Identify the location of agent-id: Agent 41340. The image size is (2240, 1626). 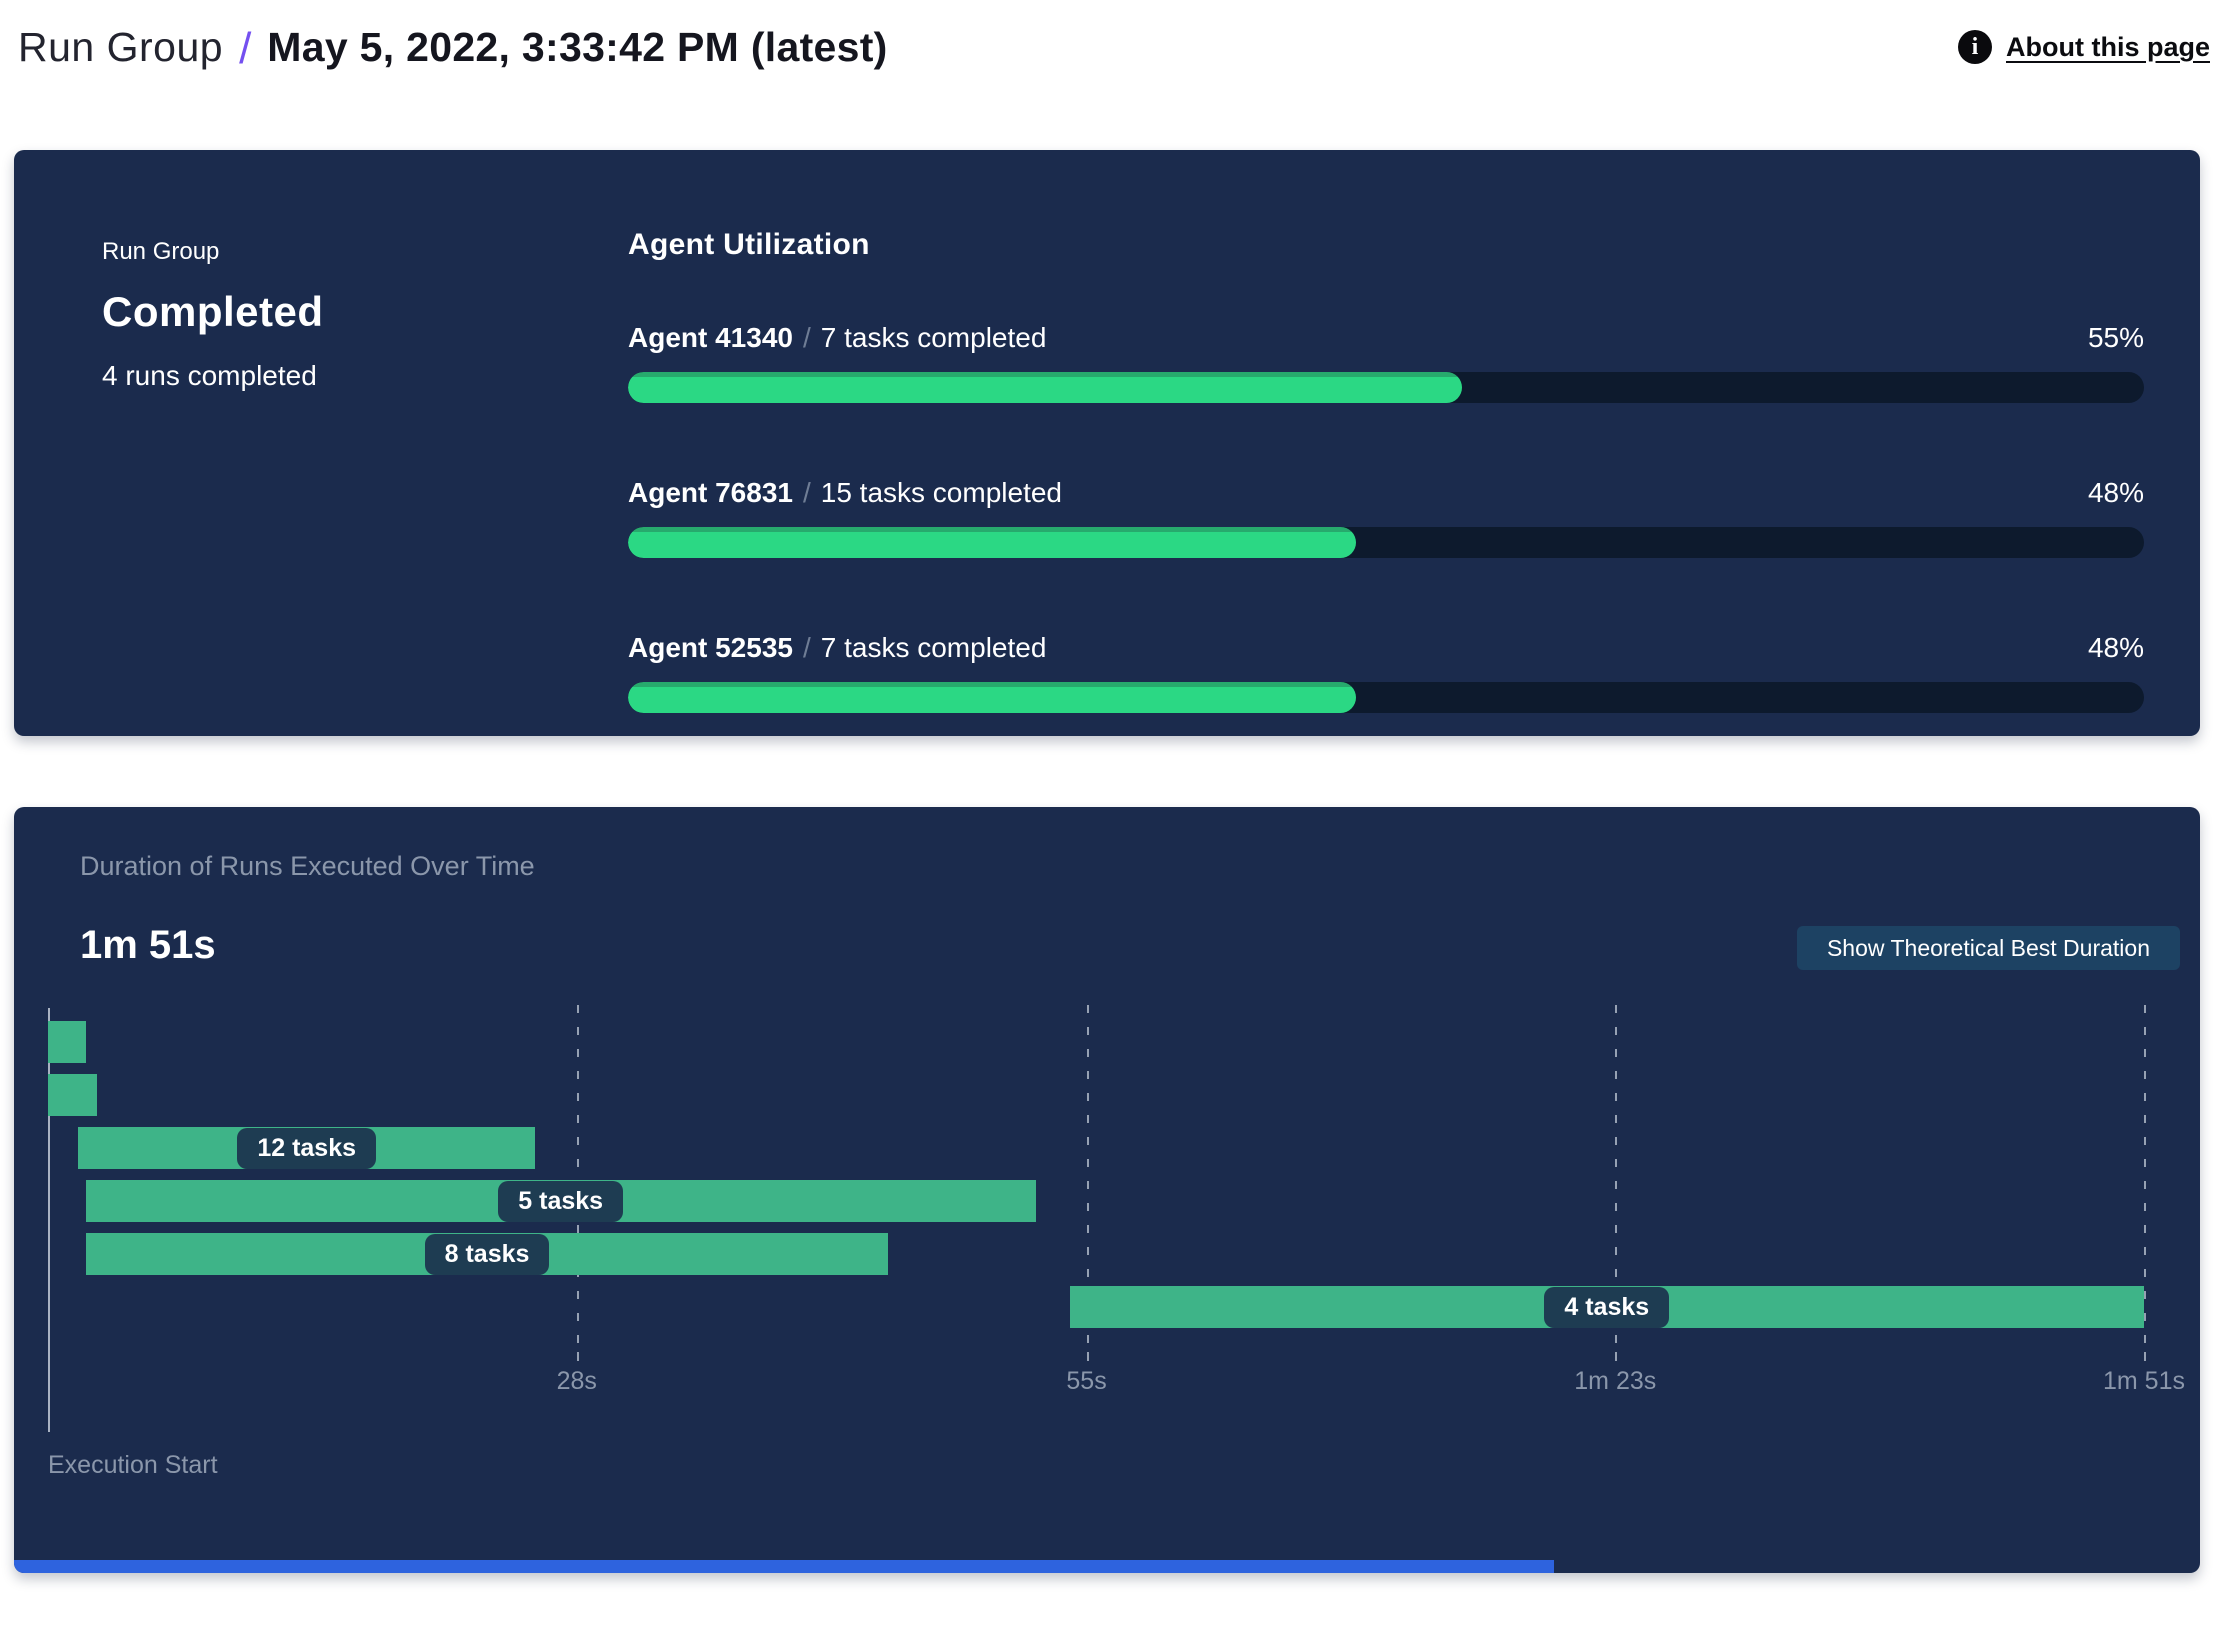
(710, 337).